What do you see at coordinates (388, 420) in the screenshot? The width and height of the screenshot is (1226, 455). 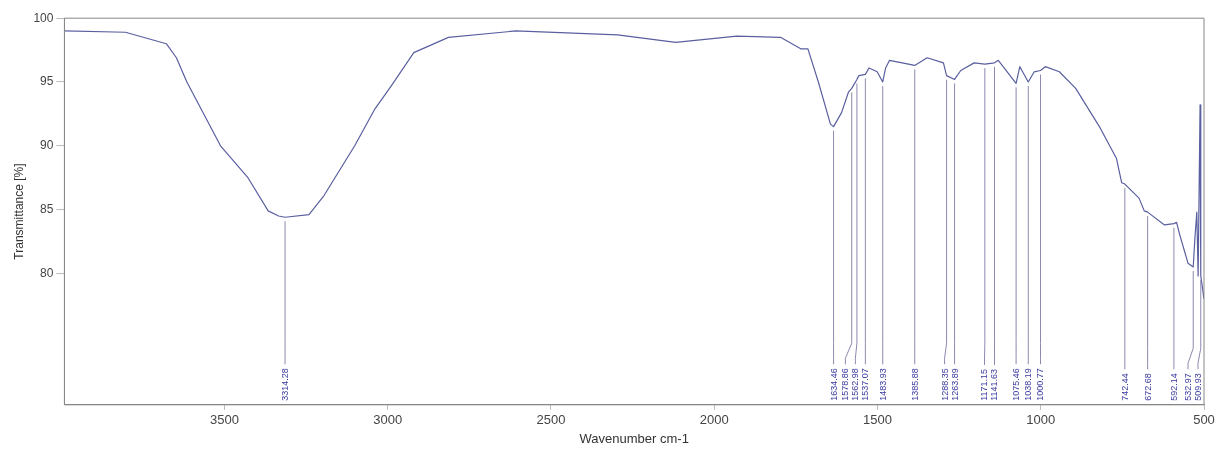 I see `x-tick-label: 3000` at bounding box center [388, 420].